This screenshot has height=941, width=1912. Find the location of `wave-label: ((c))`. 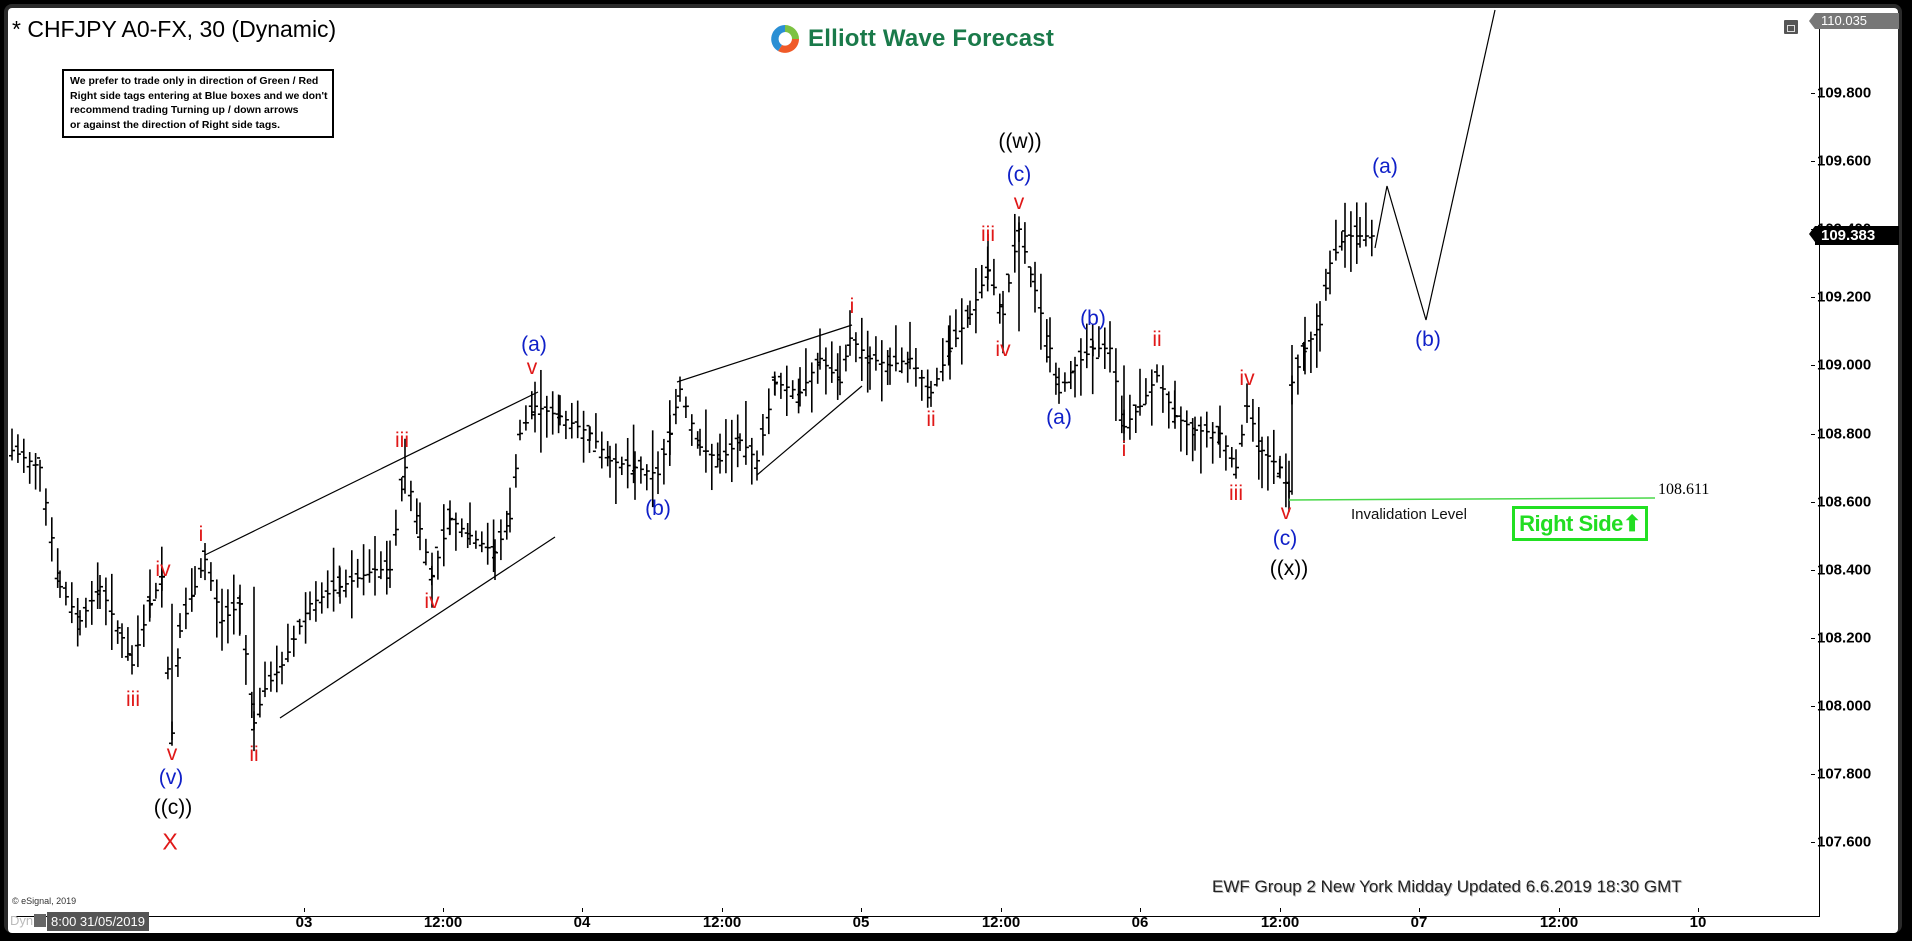

wave-label: ((c)) is located at coordinates (173, 807).